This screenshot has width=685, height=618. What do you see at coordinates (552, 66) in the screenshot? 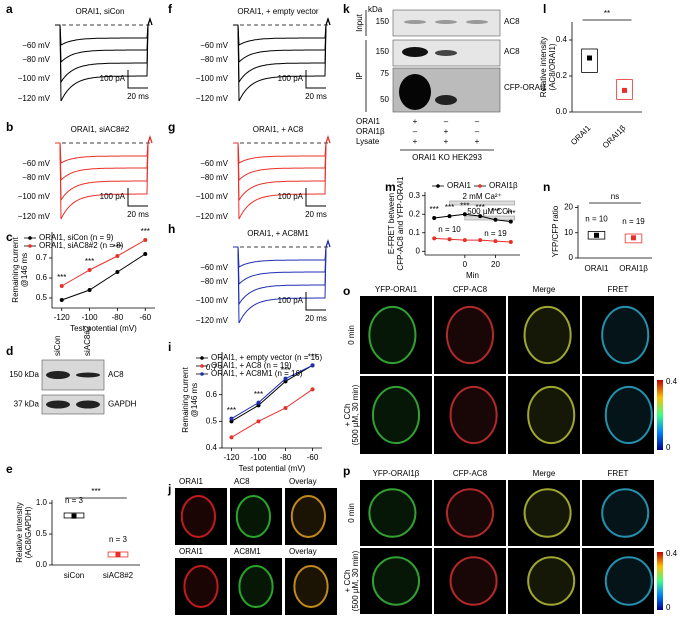
I see `y-axis-label: (AC8/ORAI1)` at bounding box center [552, 66].